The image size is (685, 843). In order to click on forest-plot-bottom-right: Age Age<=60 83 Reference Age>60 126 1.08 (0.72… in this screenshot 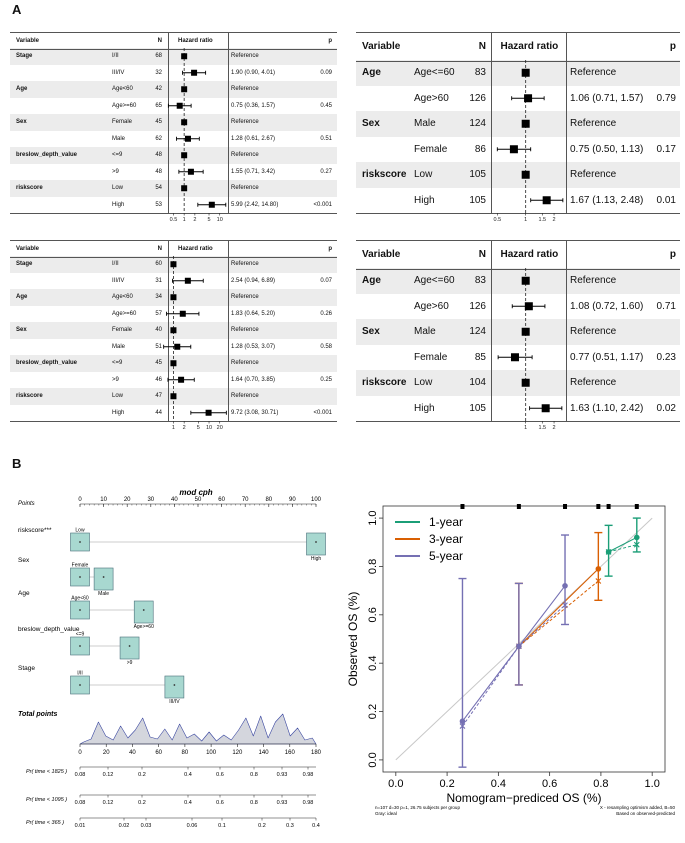, I will do `click(518, 335)`.